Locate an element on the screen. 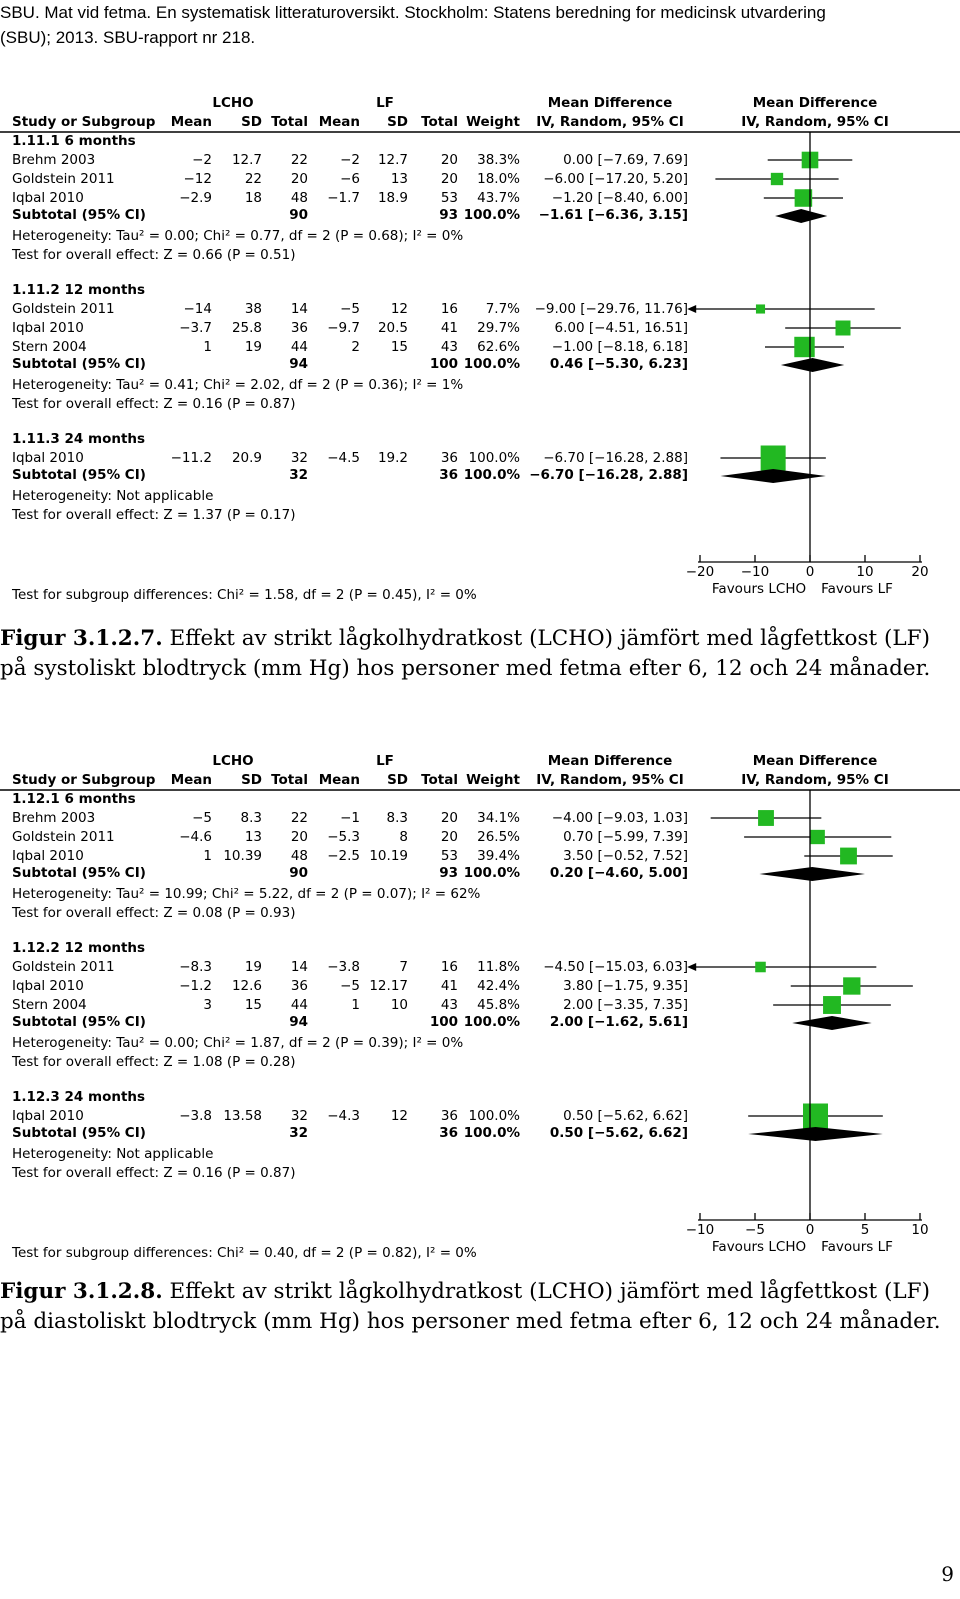 Image resolution: width=960 pixels, height=1599 pixels. lcho-total: 48 is located at coordinates (299, 198).